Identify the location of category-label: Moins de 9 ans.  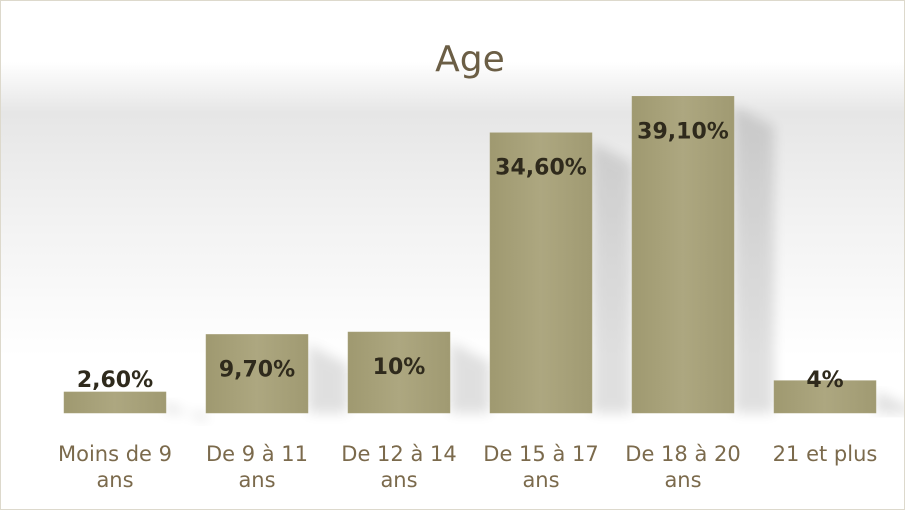
(114, 467).